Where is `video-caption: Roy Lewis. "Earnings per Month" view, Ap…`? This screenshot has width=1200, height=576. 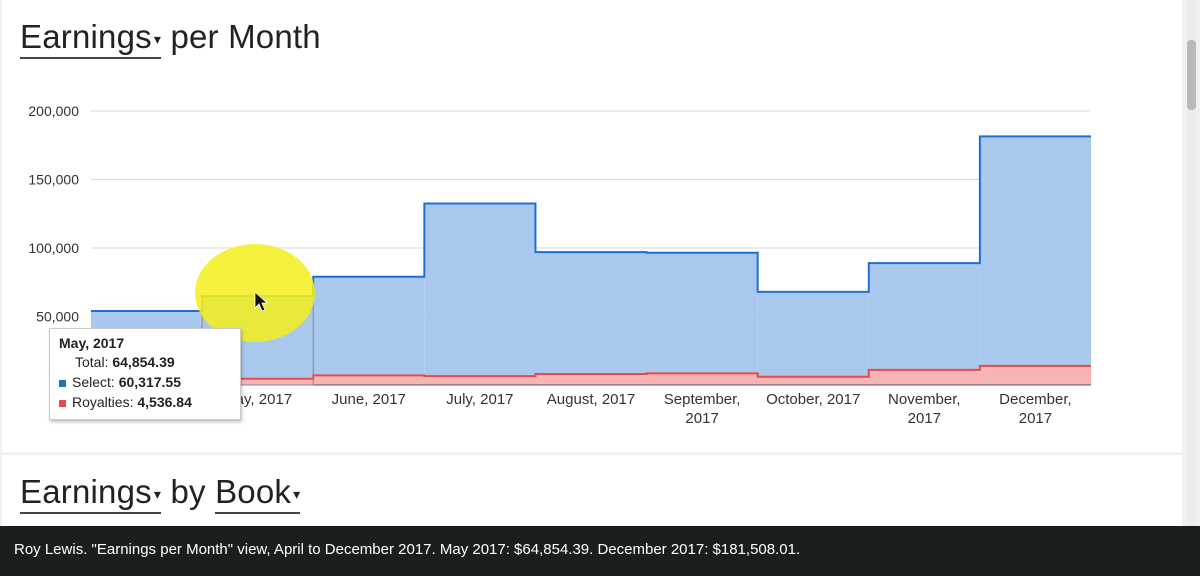
video-caption: Roy Lewis. "Earnings per Month" view, Ap… is located at coordinates (600, 551).